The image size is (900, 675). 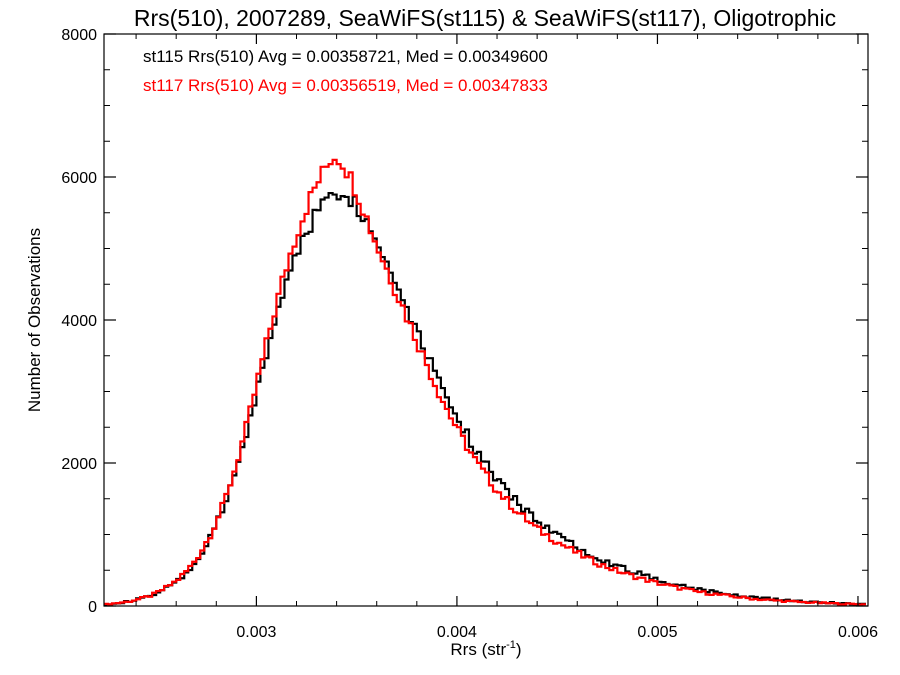 I want to click on x-tick-label: 0.006, so click(x=858, y=632).